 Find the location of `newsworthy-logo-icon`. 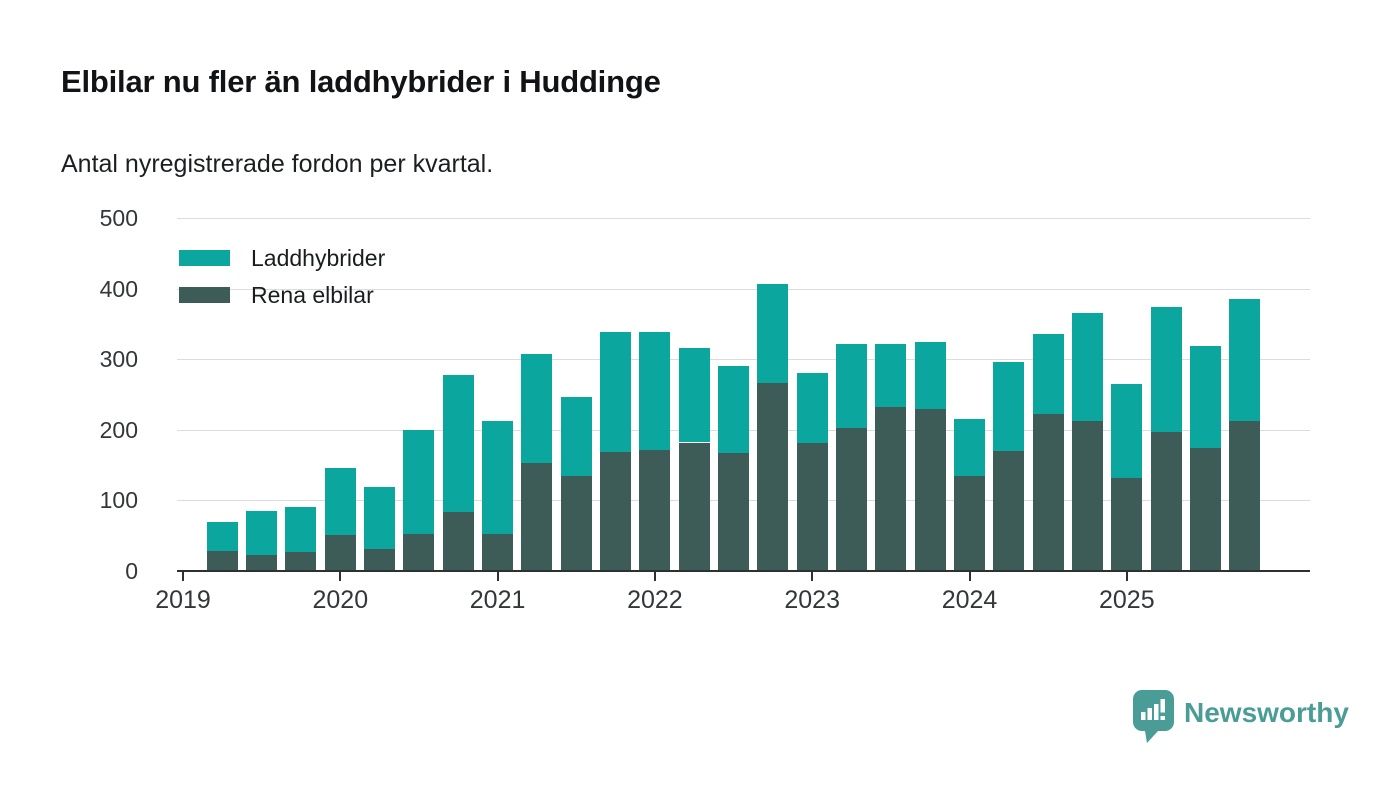

newsworthy-logo-icon is located at coordinates (1153, 716).